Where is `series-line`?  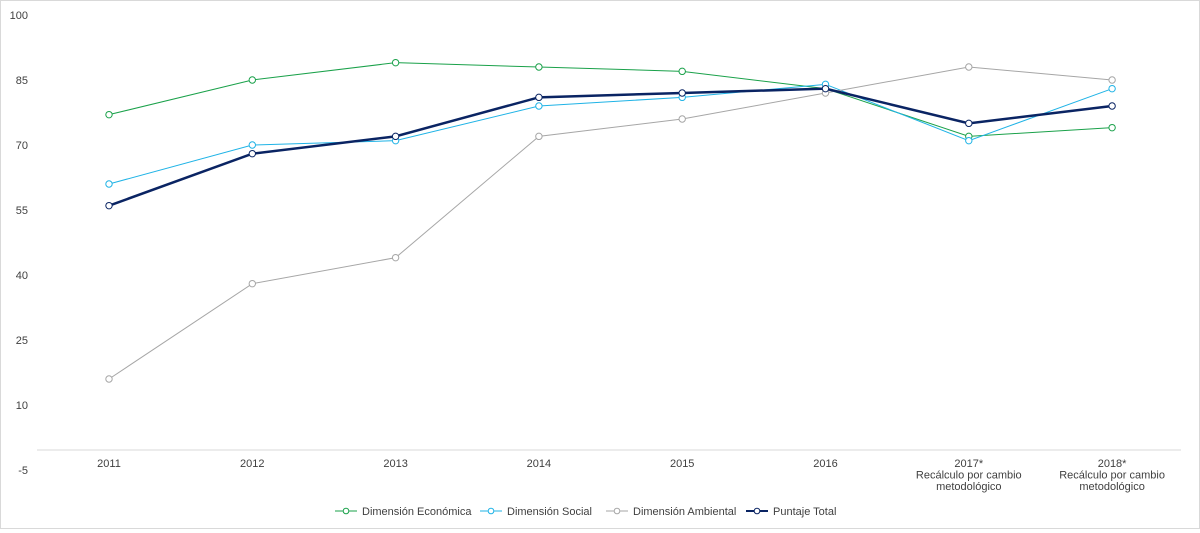 series-line is located at coordinates (610, 99).